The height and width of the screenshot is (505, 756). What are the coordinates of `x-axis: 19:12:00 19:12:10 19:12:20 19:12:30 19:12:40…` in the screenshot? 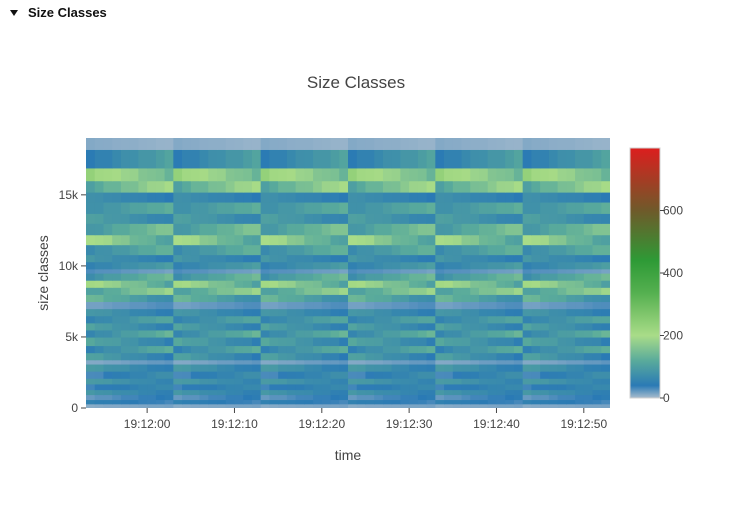 It's located at (365, 419).